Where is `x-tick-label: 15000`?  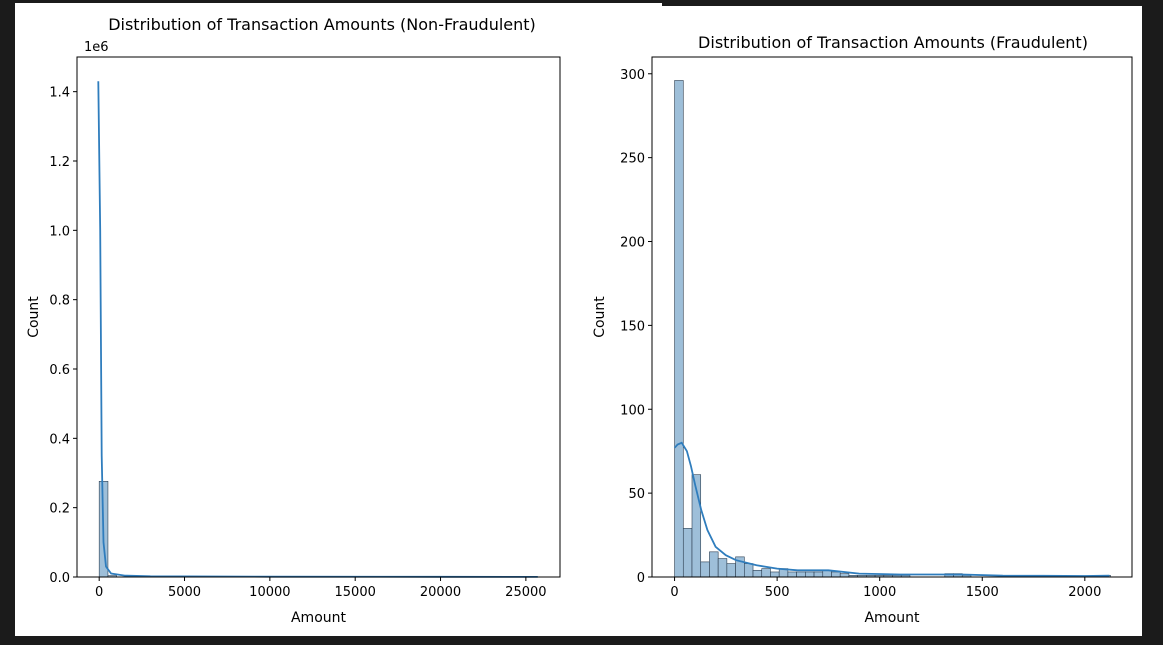 x-tick-label: 15000 is located at coordinates (355, 592).